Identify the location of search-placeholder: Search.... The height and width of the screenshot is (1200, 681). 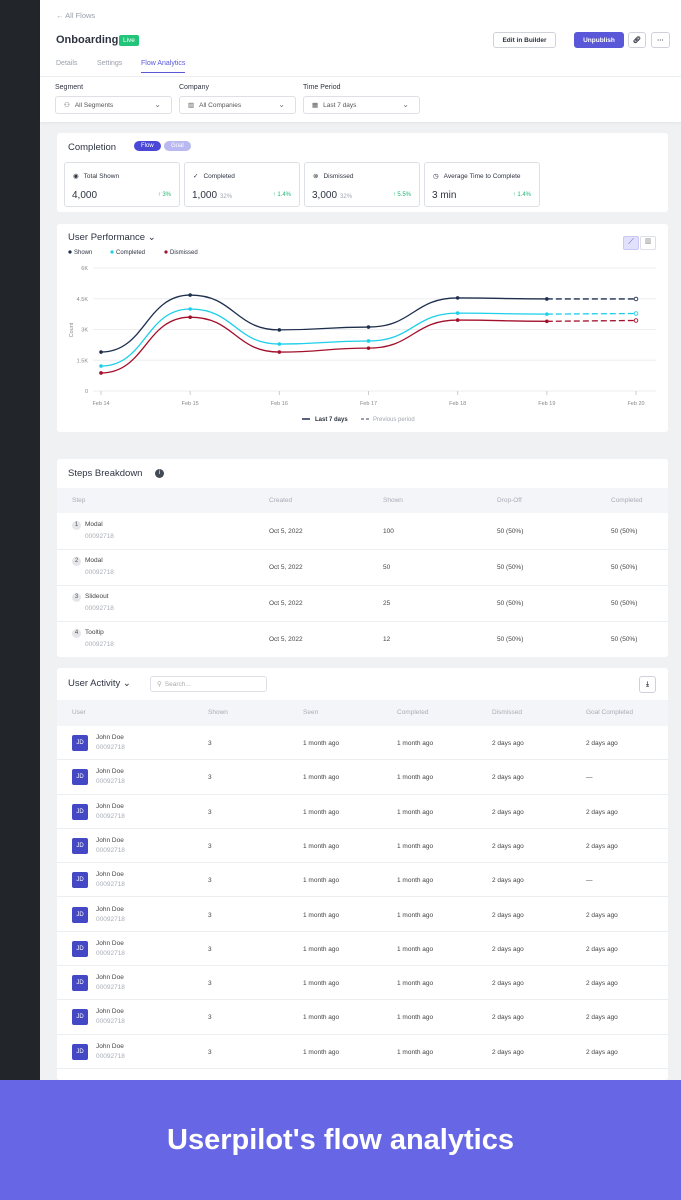
(177, 684).